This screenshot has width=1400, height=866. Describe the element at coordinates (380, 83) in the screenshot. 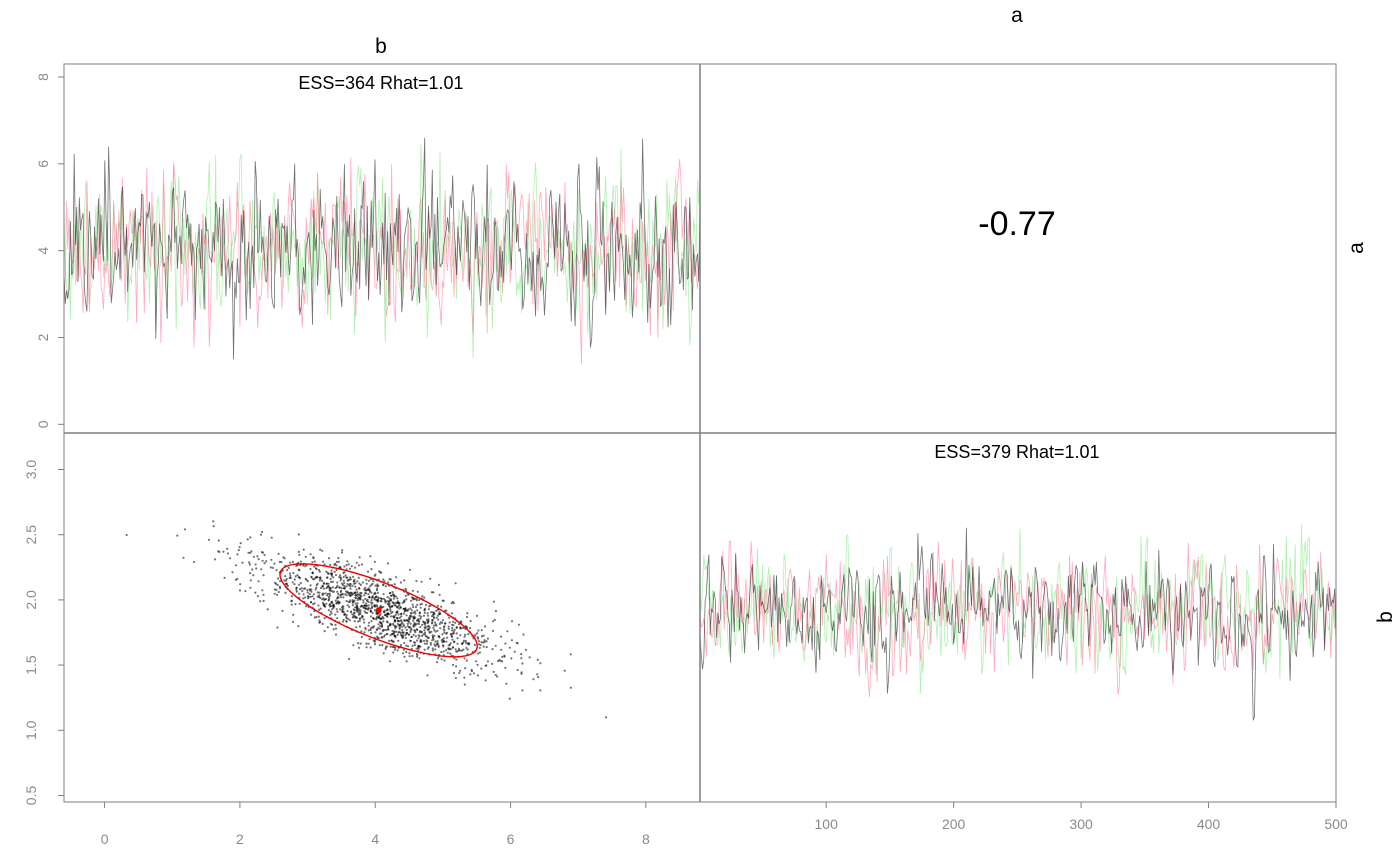

I see `trace-a-title: ESS=364 Rhat=1.01` at that location.